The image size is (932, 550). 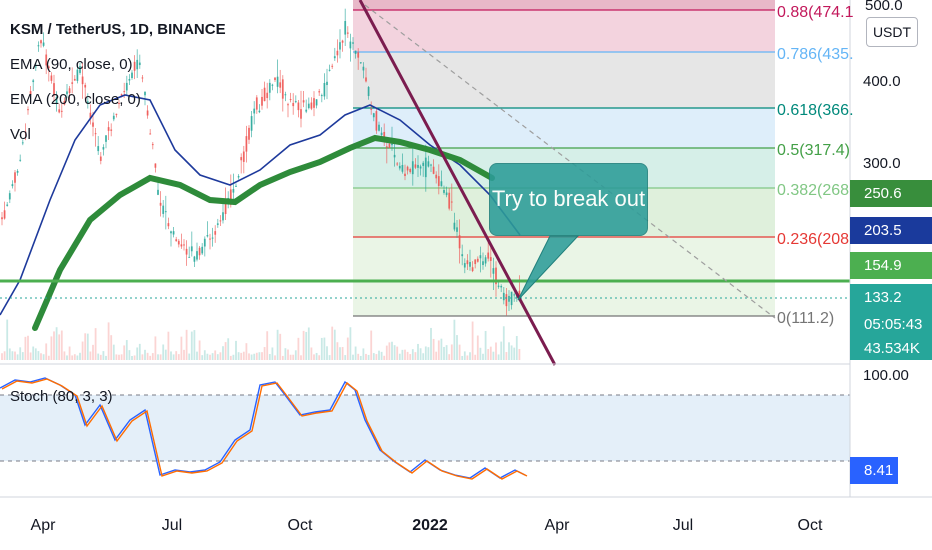 I want to click on badge-stoch-value: 8.41, so click(x=874, y=470).